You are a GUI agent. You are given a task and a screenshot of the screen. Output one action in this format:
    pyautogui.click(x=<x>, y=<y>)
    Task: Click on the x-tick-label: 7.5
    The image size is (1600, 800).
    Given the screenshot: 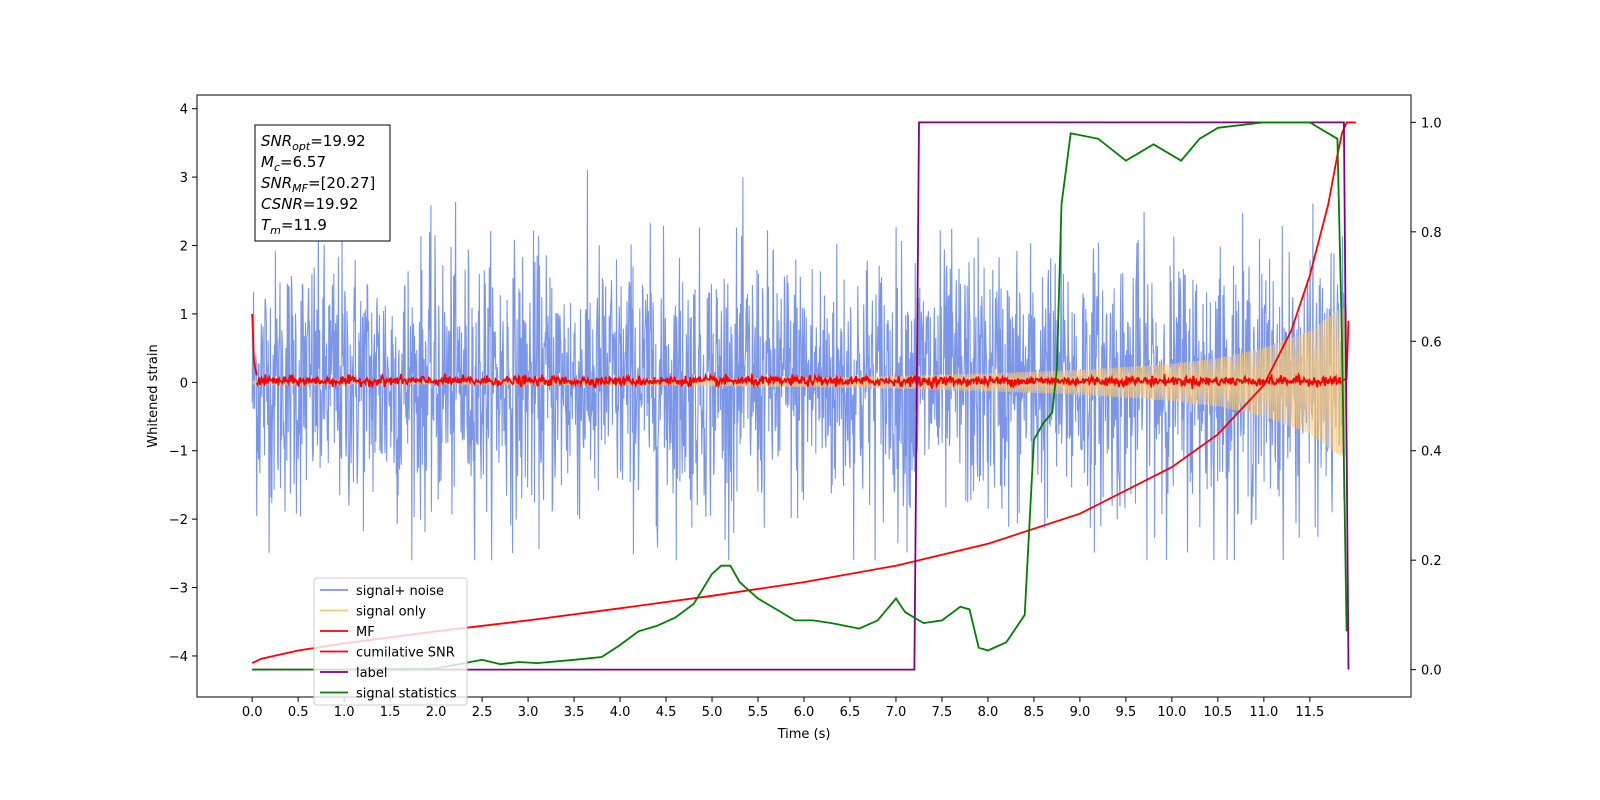 What is the action you would take?
    pyautogui.click(x=942, y=712)
    